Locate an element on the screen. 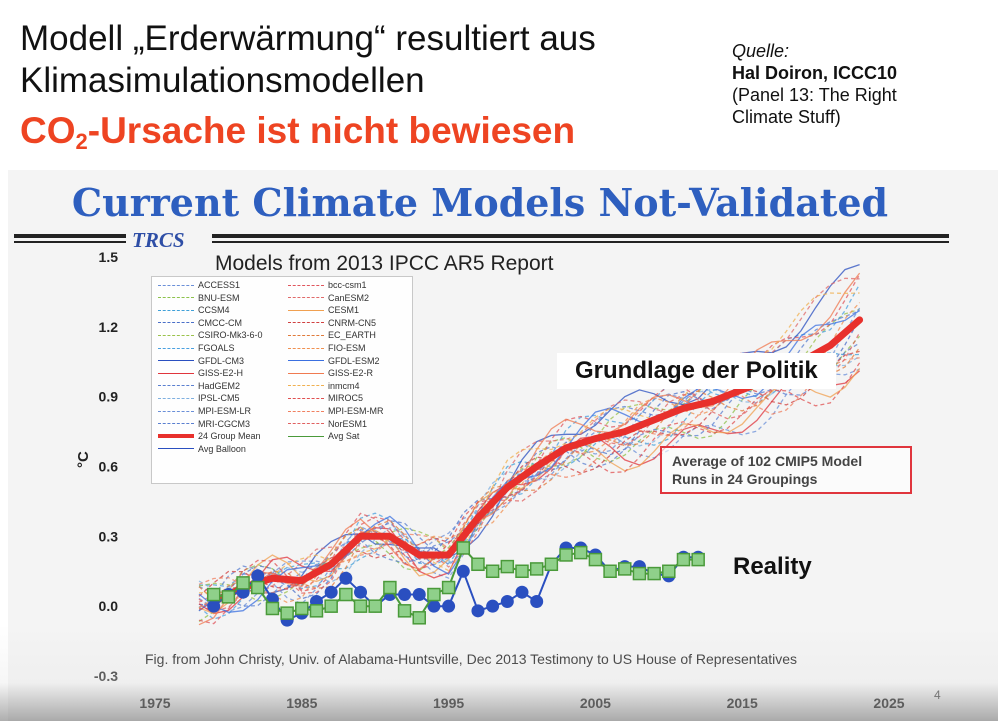 This screenshot has height=721, width=998. legend-label: CMCC-CM is located at coordinates (220, 322).